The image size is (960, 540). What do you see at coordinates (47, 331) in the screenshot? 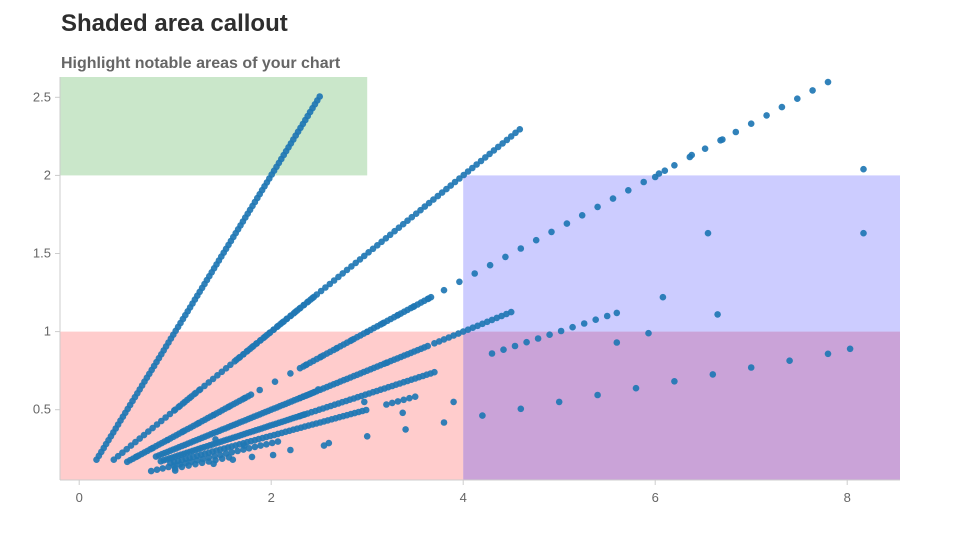
I see `y-tick-label: 1` at bounding box center [47, 331].